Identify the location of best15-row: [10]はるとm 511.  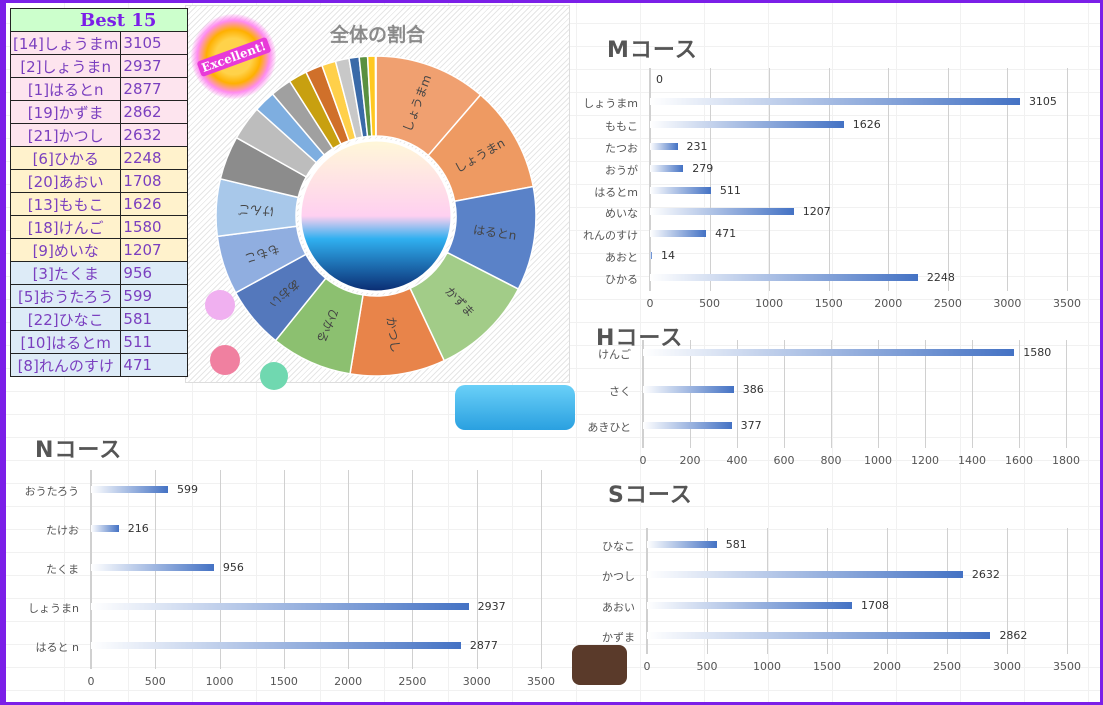
(99, 342).